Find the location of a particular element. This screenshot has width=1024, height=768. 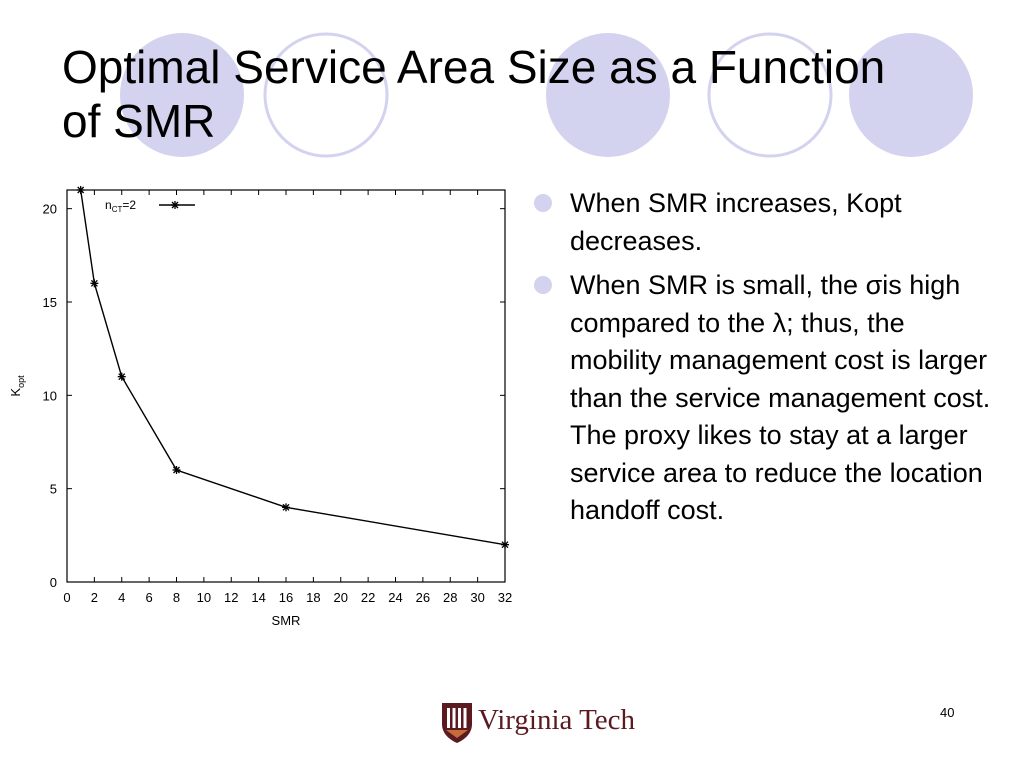

page-number: 40 is located at coordinates (947, 712).